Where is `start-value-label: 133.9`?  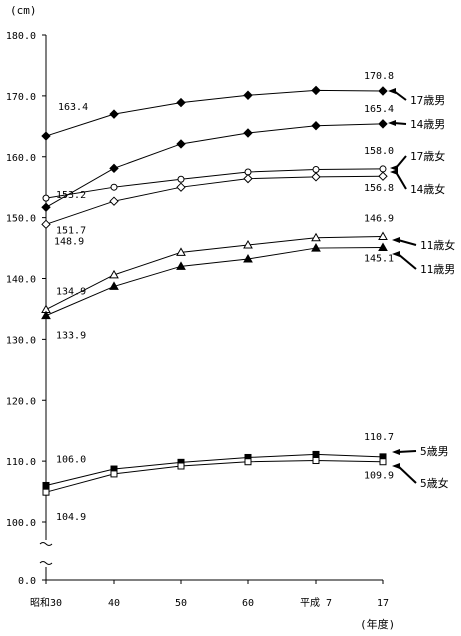 start-value-label: 133.9 is located at coordinates (71, 336).